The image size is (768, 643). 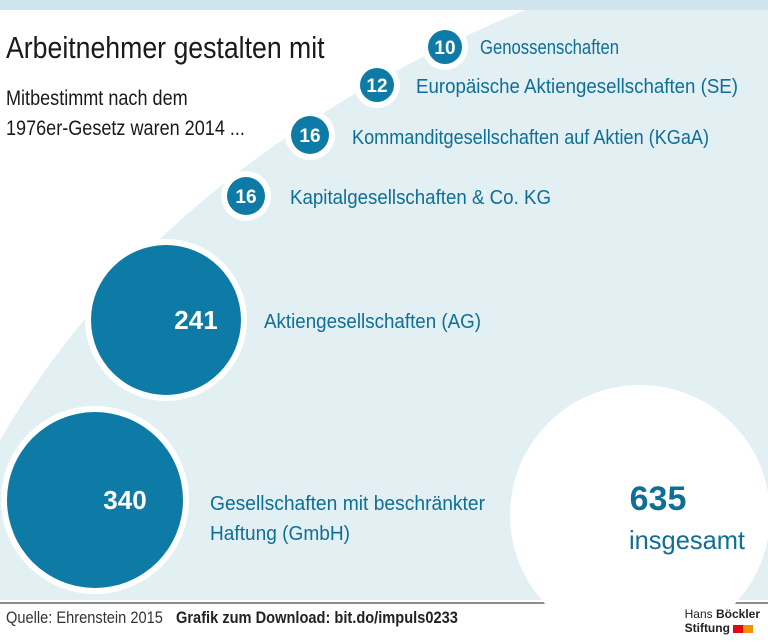 I want to click on subtitle-line-1: Mitbestimmt nach dem, so click(x=97, y=98).